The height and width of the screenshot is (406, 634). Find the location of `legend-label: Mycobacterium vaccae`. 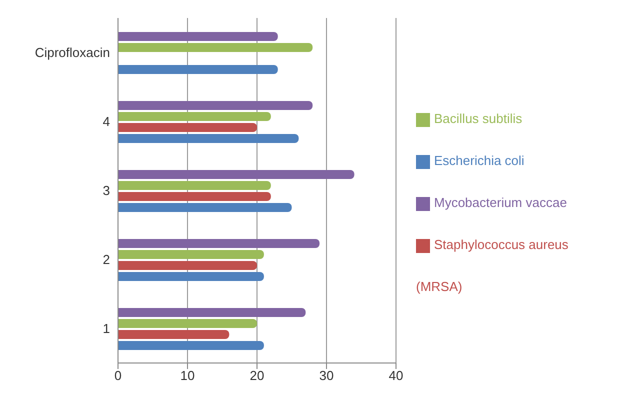

legend-label: Mycobacterium vaccae is located at coordinates (500, 202).